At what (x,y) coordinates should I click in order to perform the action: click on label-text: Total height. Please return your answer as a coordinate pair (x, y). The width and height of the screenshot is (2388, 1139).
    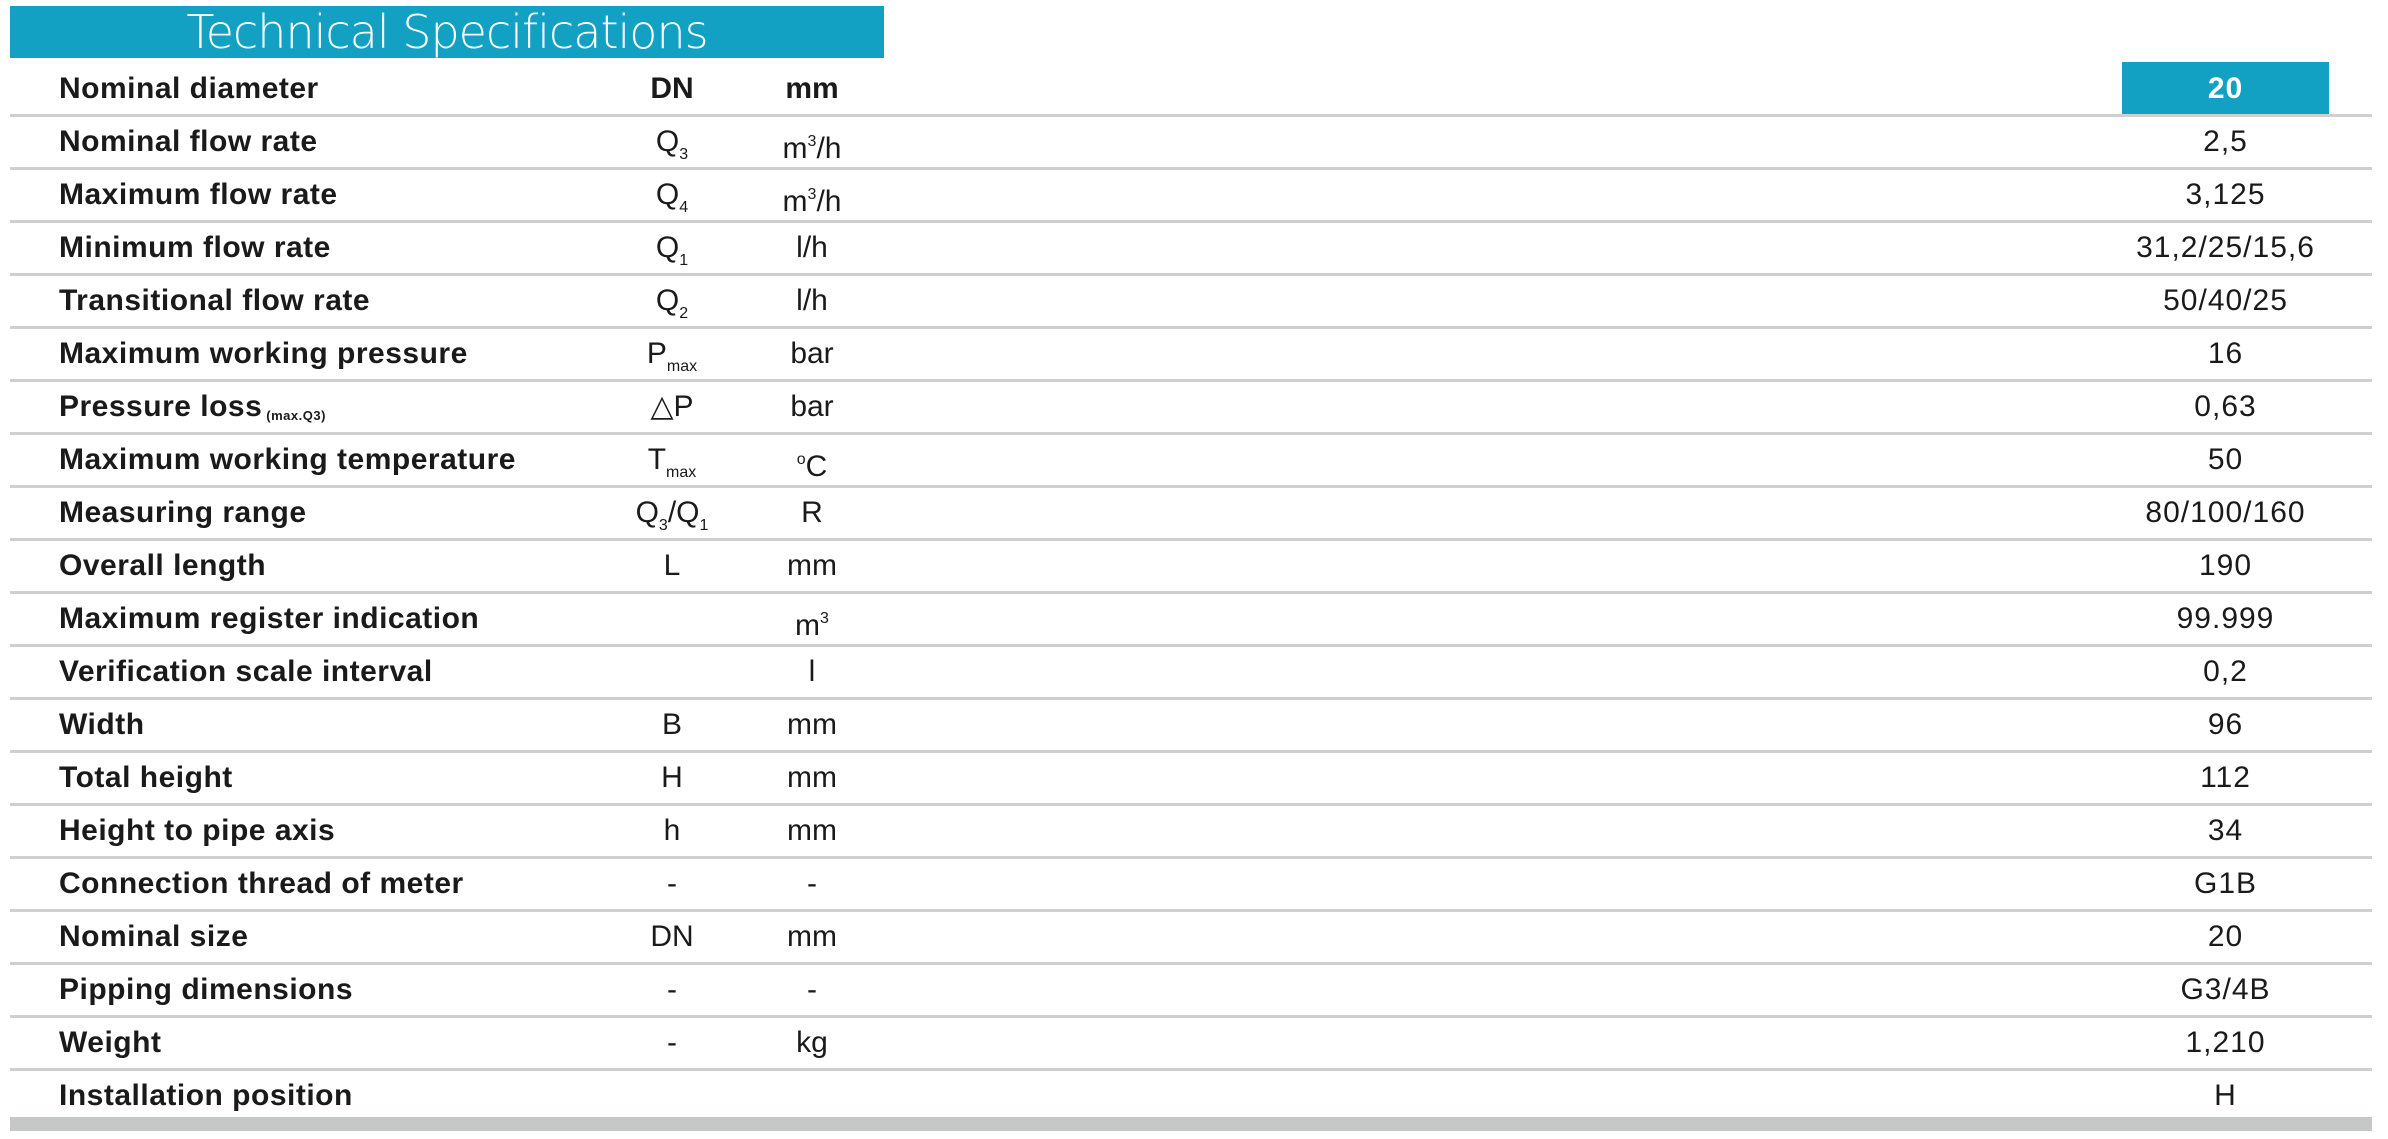
    Looking at the image, I should click on (146, 777).